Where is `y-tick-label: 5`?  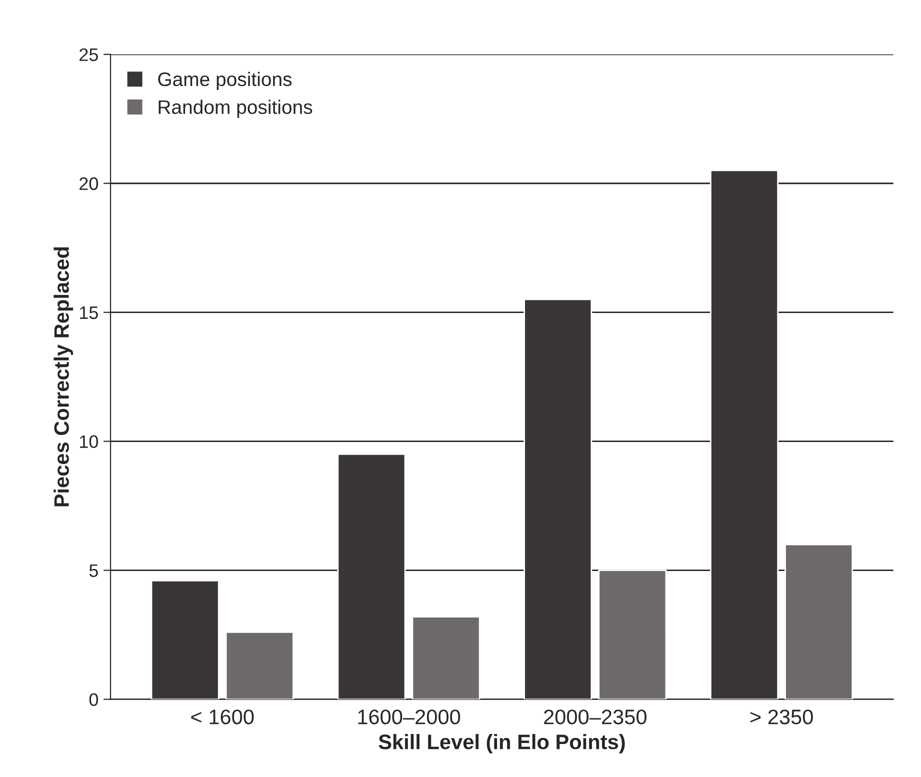 y-tick-label: 5 is located at coordinates (93, 571).